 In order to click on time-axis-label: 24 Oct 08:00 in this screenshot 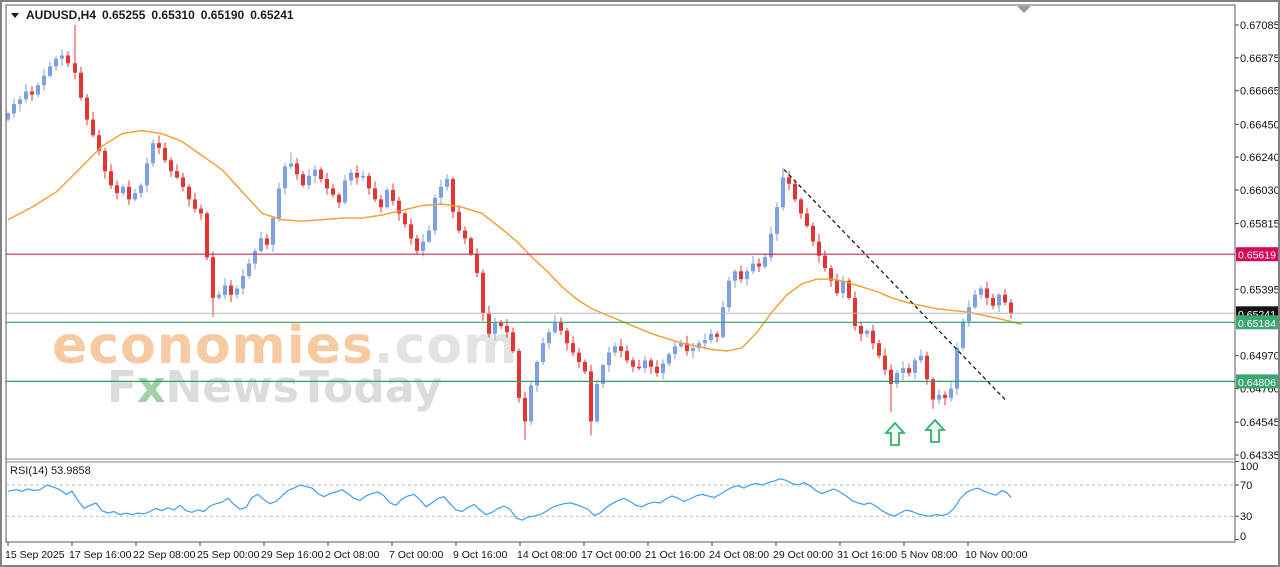, I will do `click(739, 555)`.